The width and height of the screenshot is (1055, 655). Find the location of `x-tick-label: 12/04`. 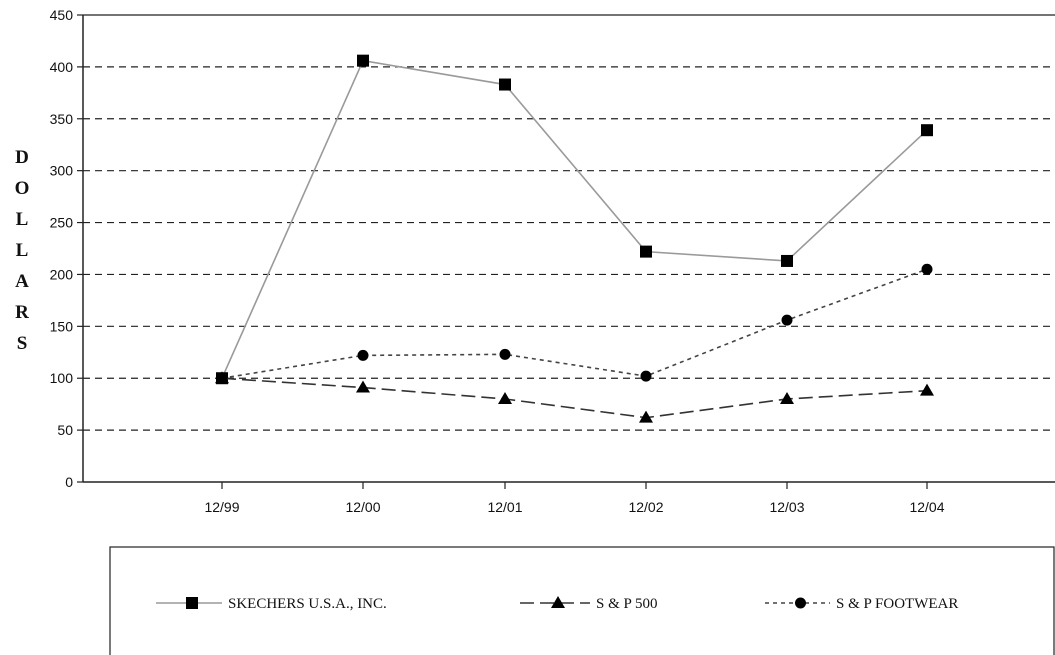

x-tick-label: 12/04 is located at coordinates (926, 507).